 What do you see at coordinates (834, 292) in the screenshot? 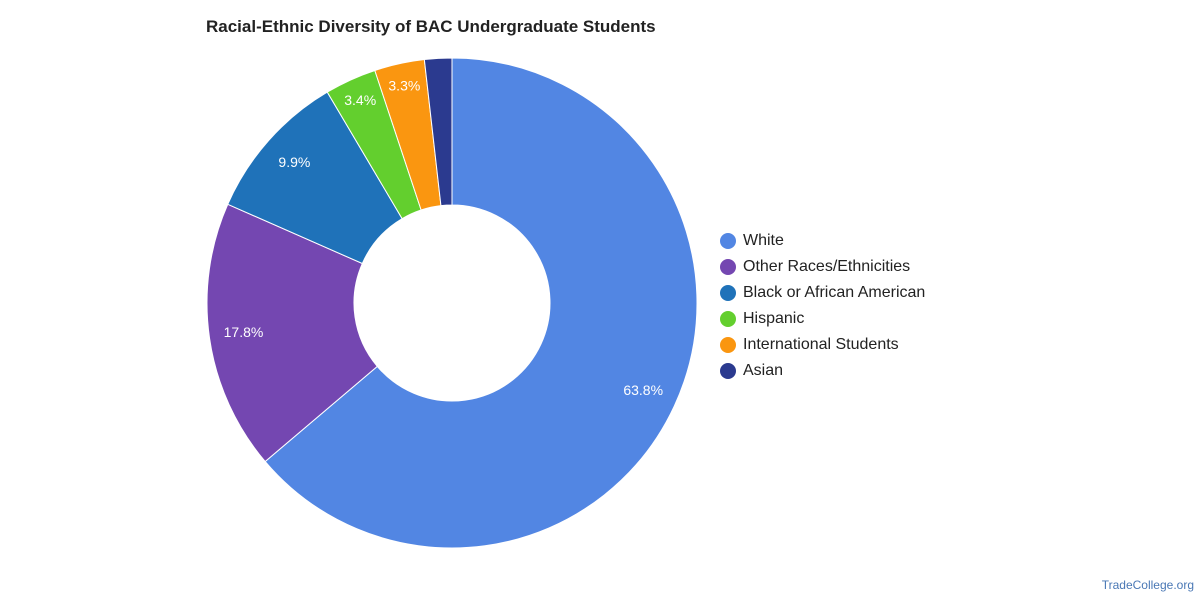
I see `legend-label: Black or African American` at bounding box center [834, 292].